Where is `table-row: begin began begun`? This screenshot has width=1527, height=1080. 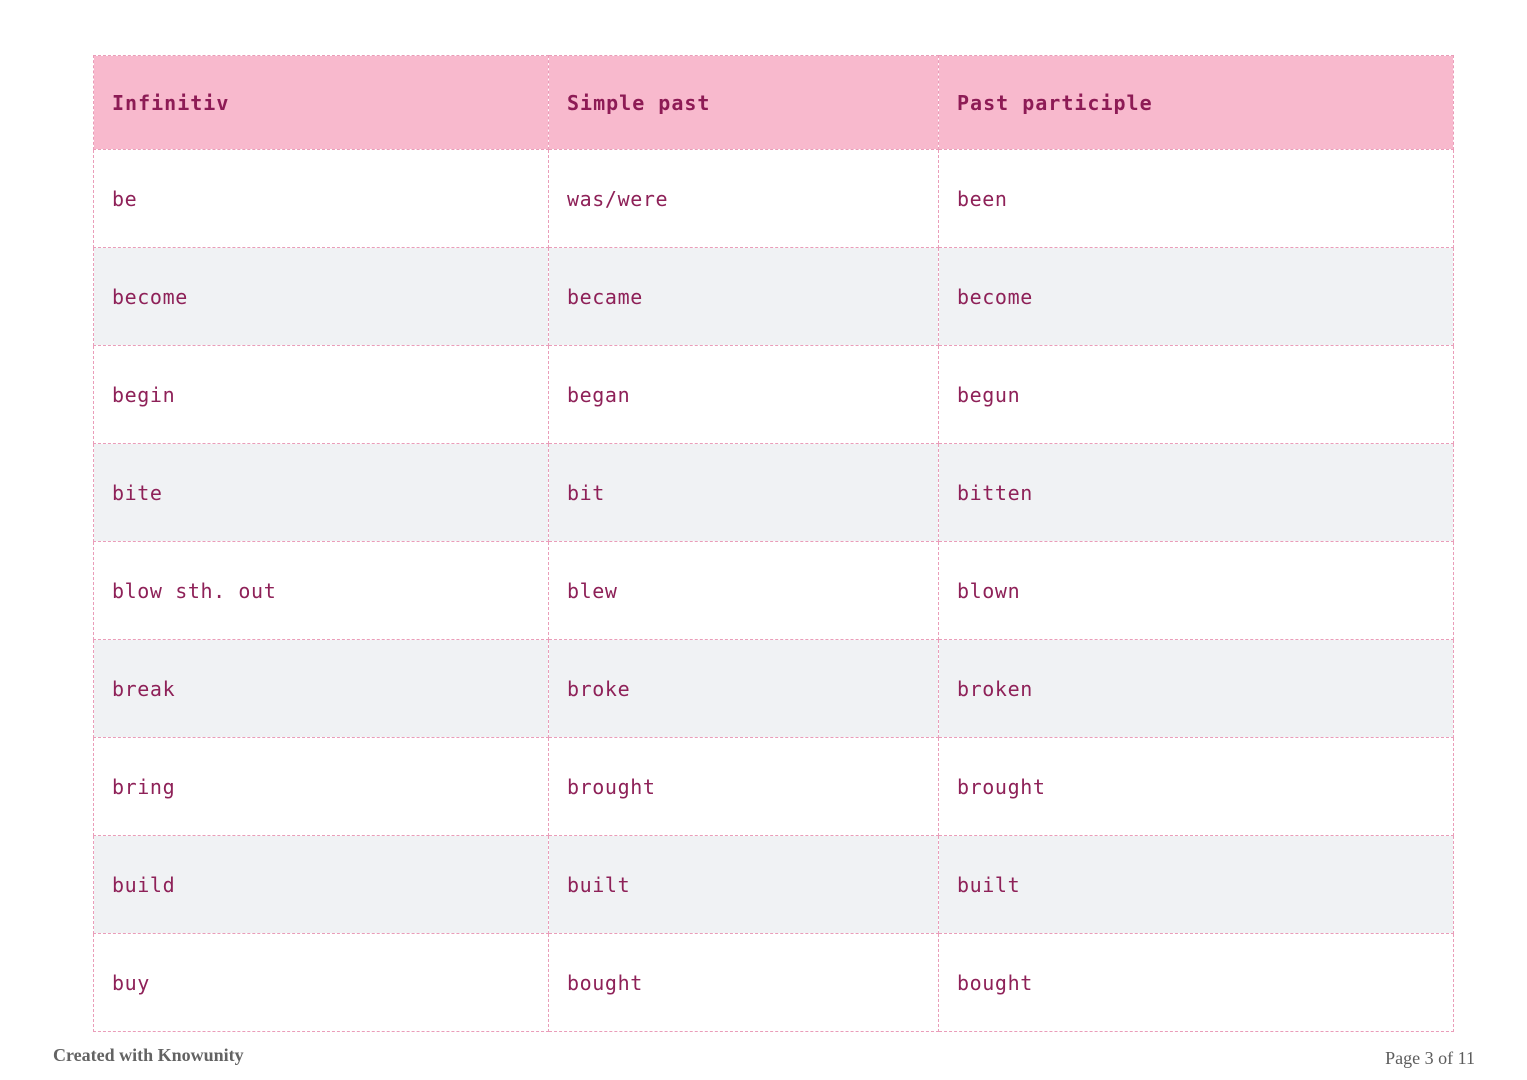
table-row: begin began begun is located at coordinates (773, 394).